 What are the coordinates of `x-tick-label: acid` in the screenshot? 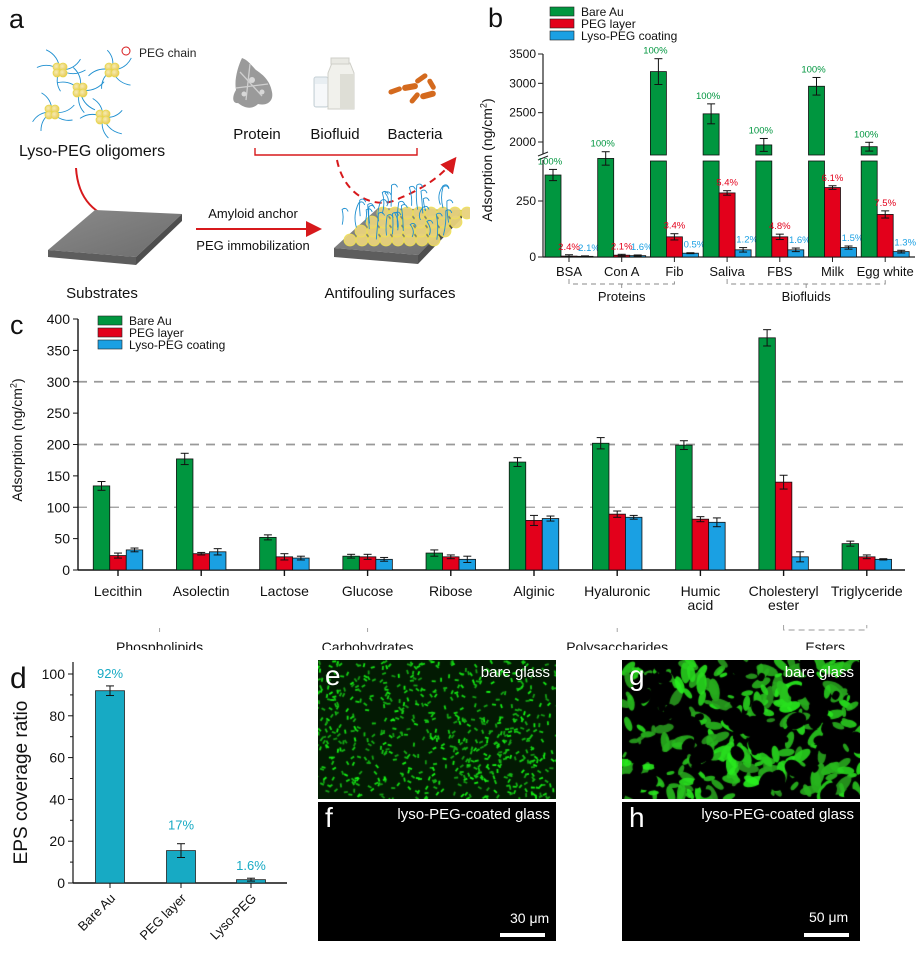 It's located at (701, 605).